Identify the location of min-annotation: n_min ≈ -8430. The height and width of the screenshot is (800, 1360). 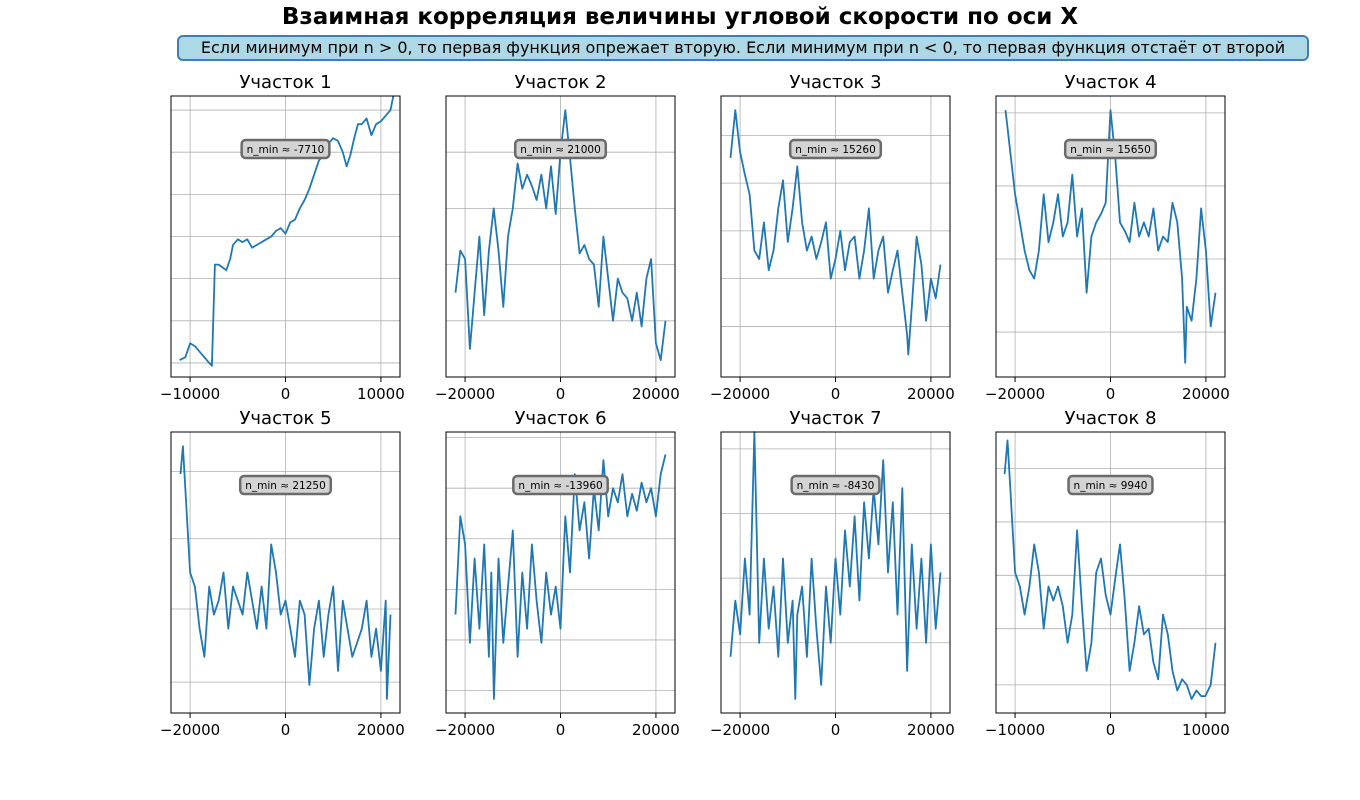
(835, 485).